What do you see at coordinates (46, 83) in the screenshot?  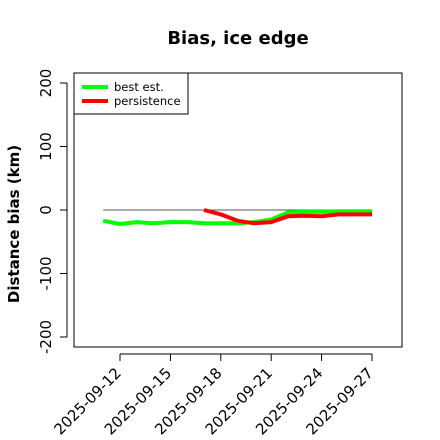 I see `y-tick-label: 200` at bounding box center [46, 83].